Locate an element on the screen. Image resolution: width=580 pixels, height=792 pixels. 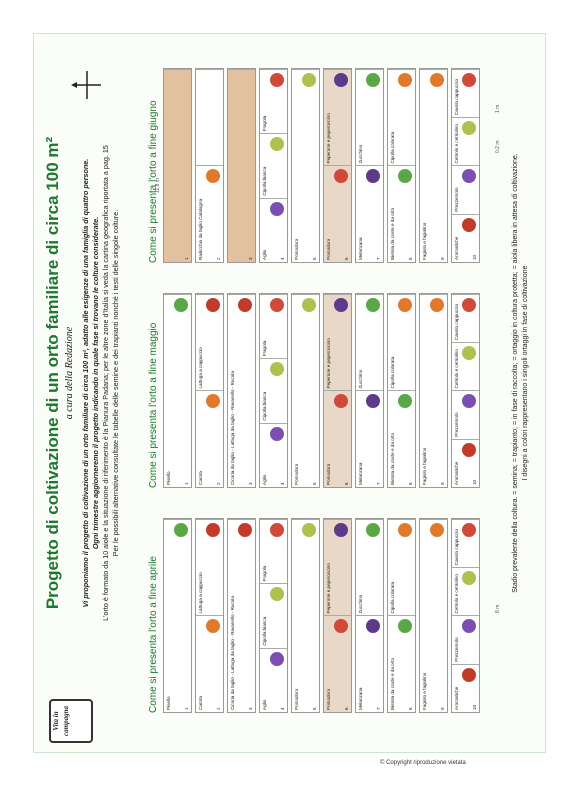
bed-cell: Melanzana is located at coordinates (369, 438).